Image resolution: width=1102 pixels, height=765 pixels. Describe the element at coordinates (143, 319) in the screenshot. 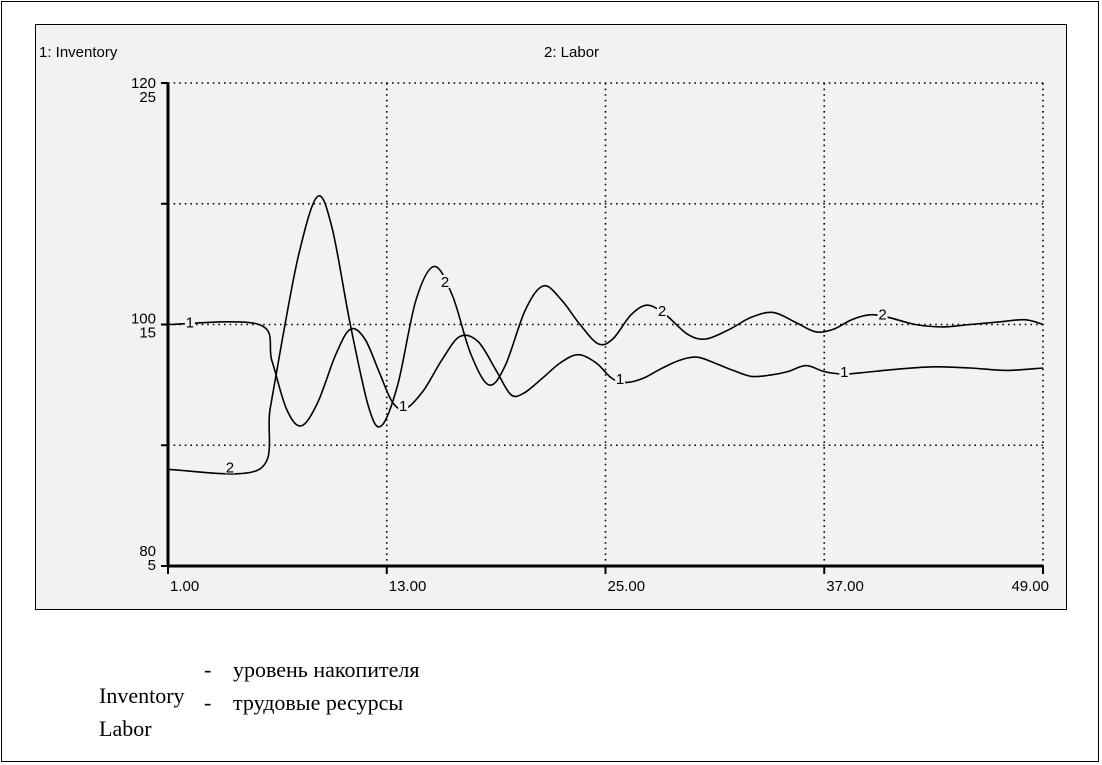

I see `y1-mid-label: 100` at that location.